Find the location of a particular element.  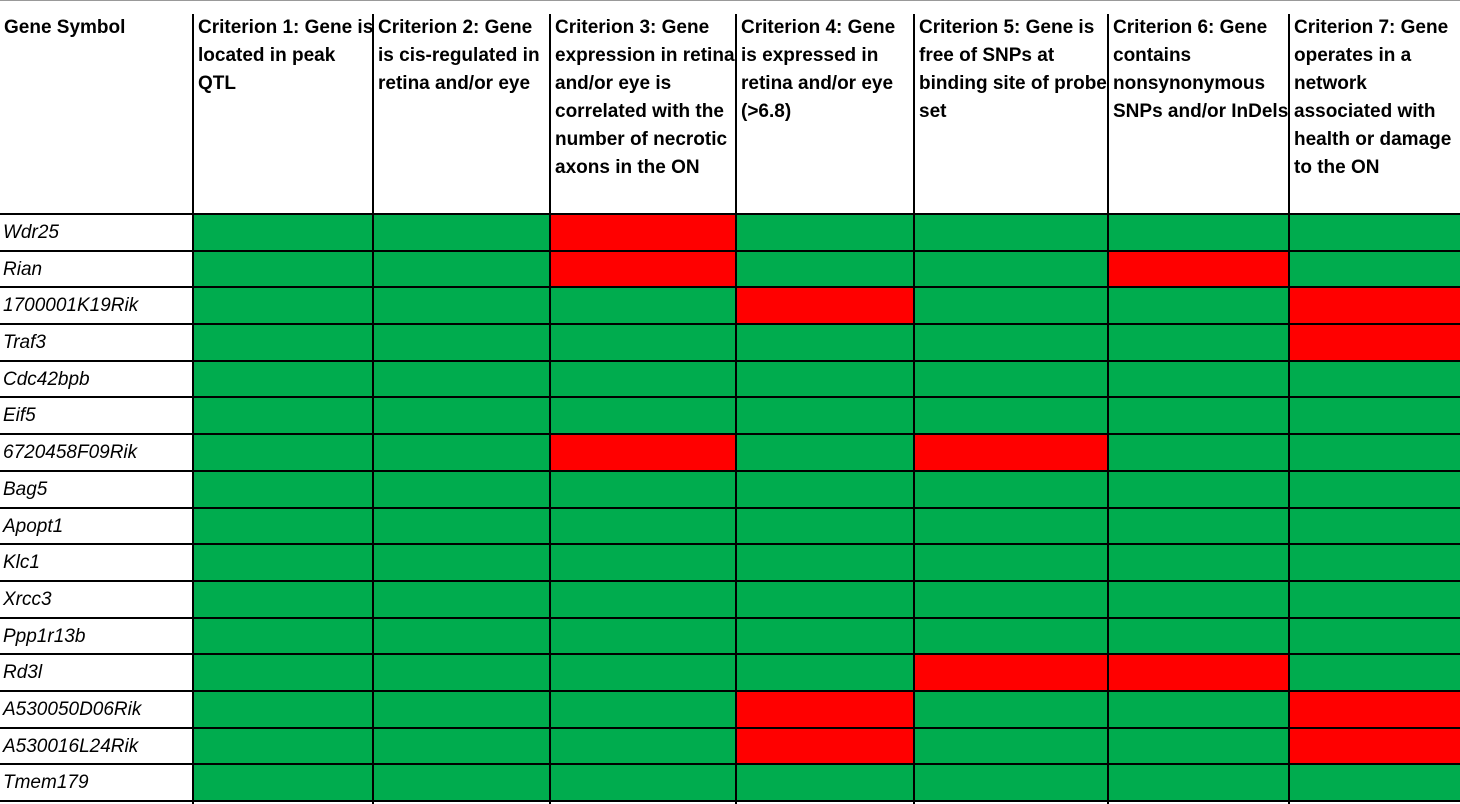

gene-symbol: Tmem179 is located at coordinates (46, 783).